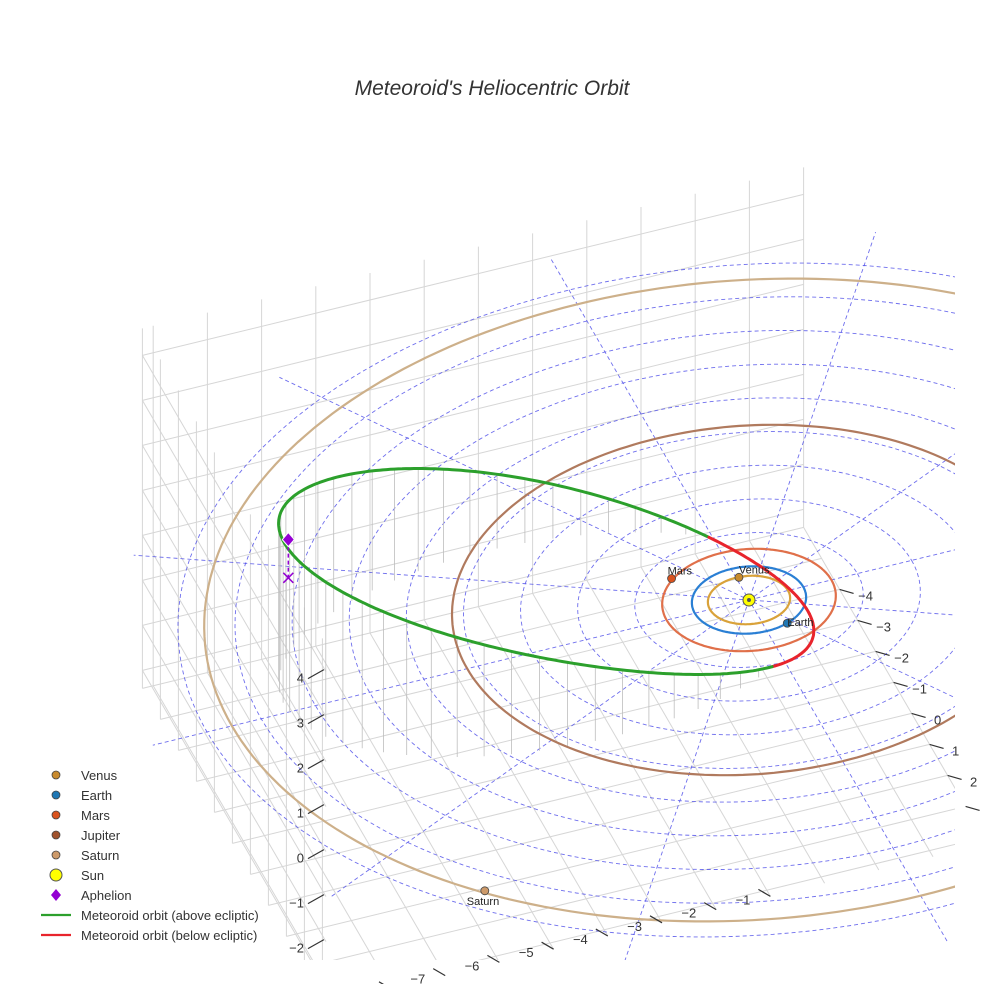 The height and width of the screenshot is (984, 984). Describe the element at coordinates (300, 678) in the screenshot. I see `z-tick-label: 4` at that location.